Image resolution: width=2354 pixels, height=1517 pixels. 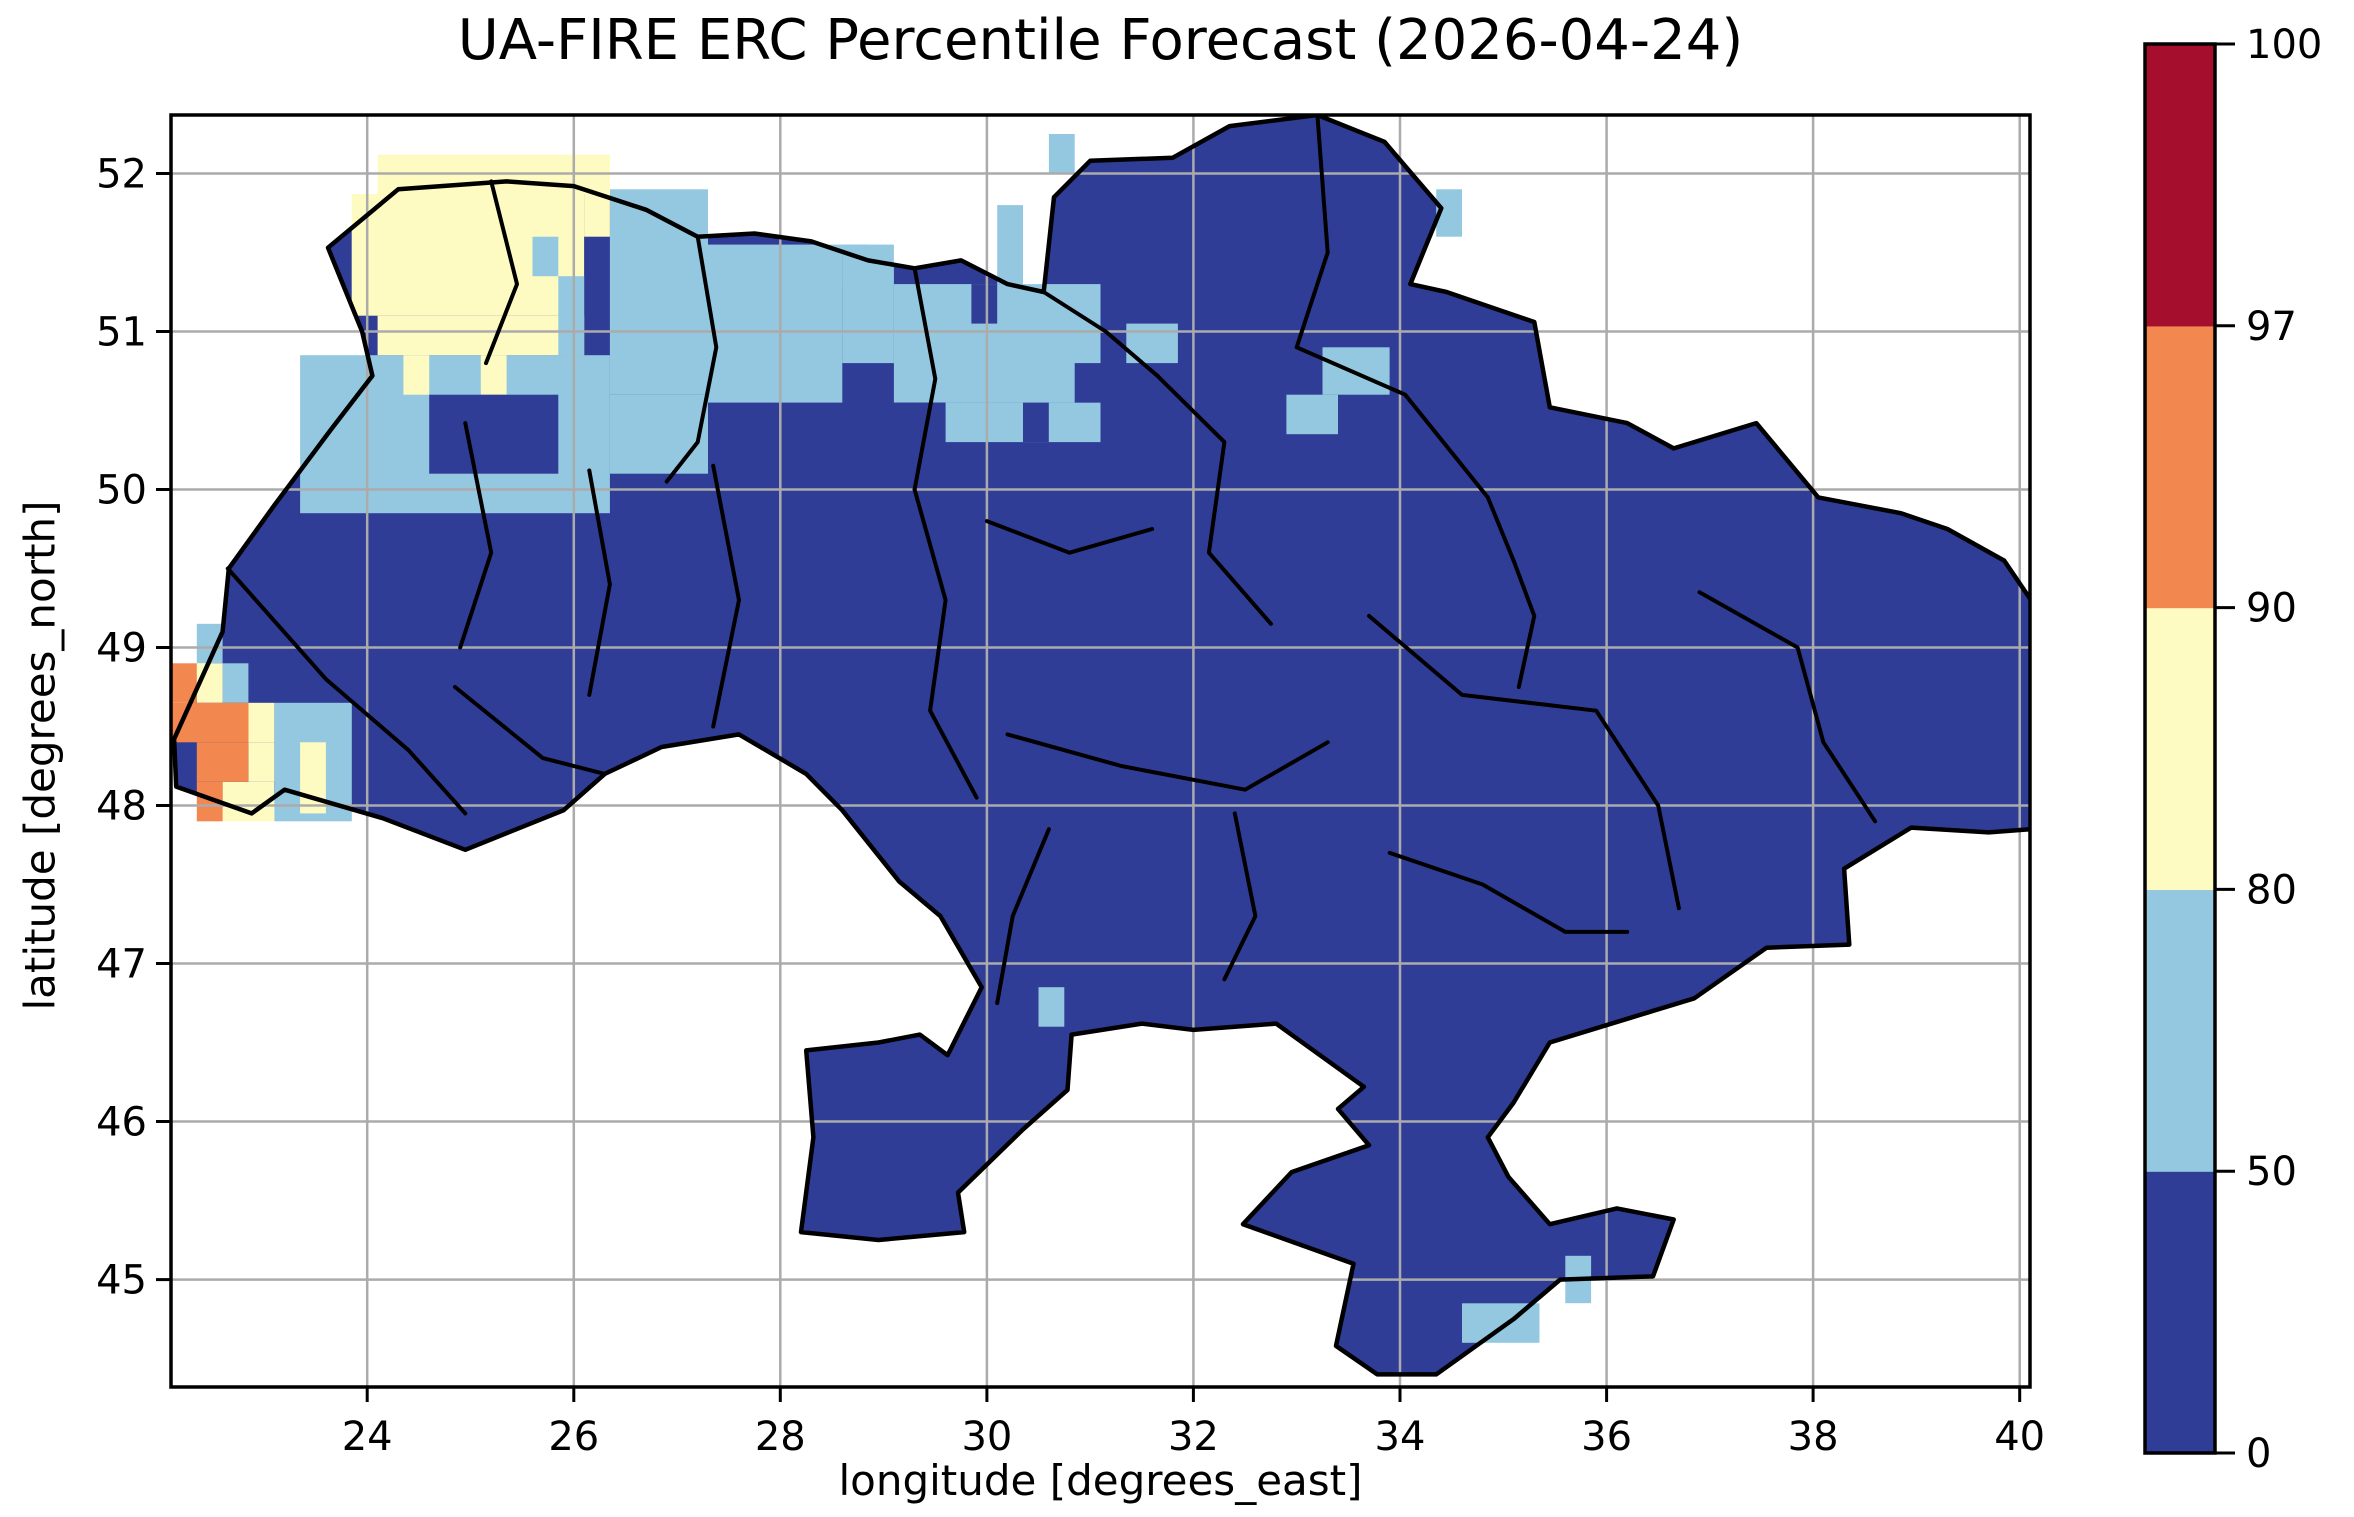 I want to click on colorbar-tick-label: 97, so click(x=2271, y=327).